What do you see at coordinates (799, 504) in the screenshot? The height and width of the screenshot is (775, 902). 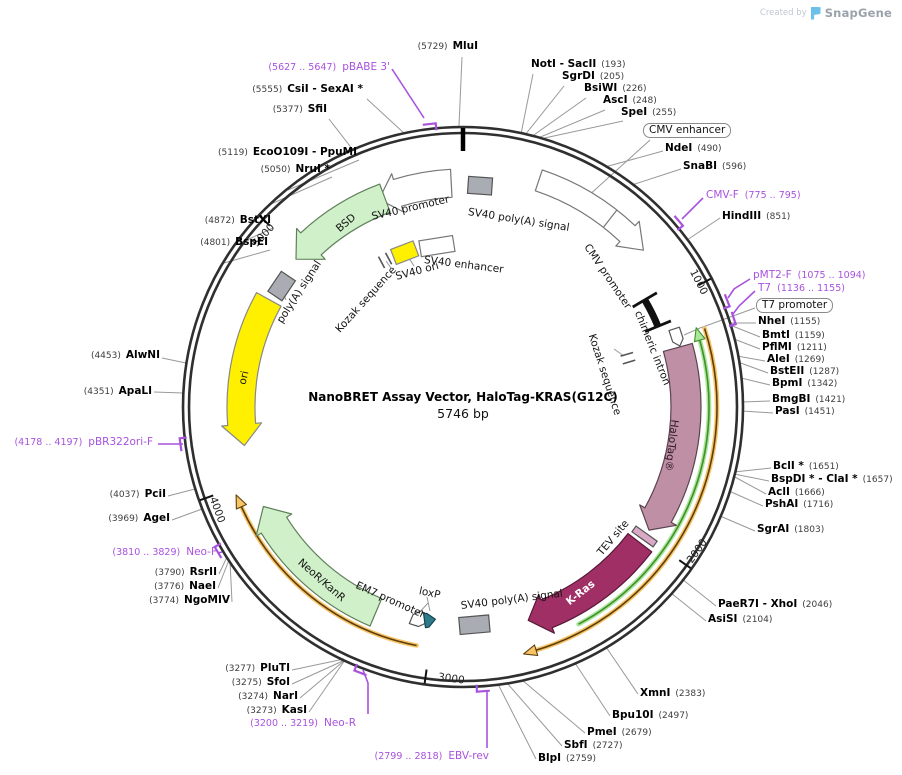 I see `site-pshai: PshAI (1716)` at bounding box center [799, 504].